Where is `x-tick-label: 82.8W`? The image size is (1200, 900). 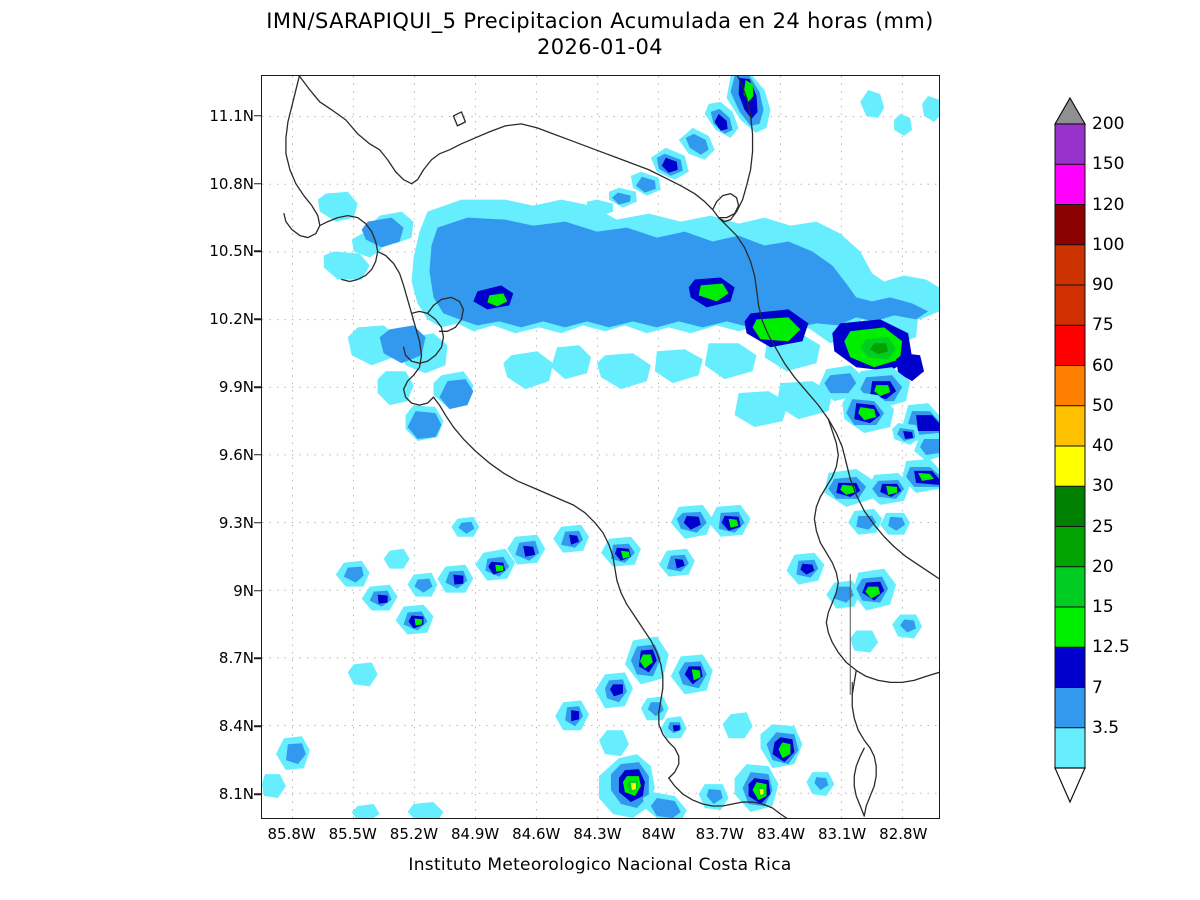
x-tick-label: 82.8W is located at coordinates (903, 834).